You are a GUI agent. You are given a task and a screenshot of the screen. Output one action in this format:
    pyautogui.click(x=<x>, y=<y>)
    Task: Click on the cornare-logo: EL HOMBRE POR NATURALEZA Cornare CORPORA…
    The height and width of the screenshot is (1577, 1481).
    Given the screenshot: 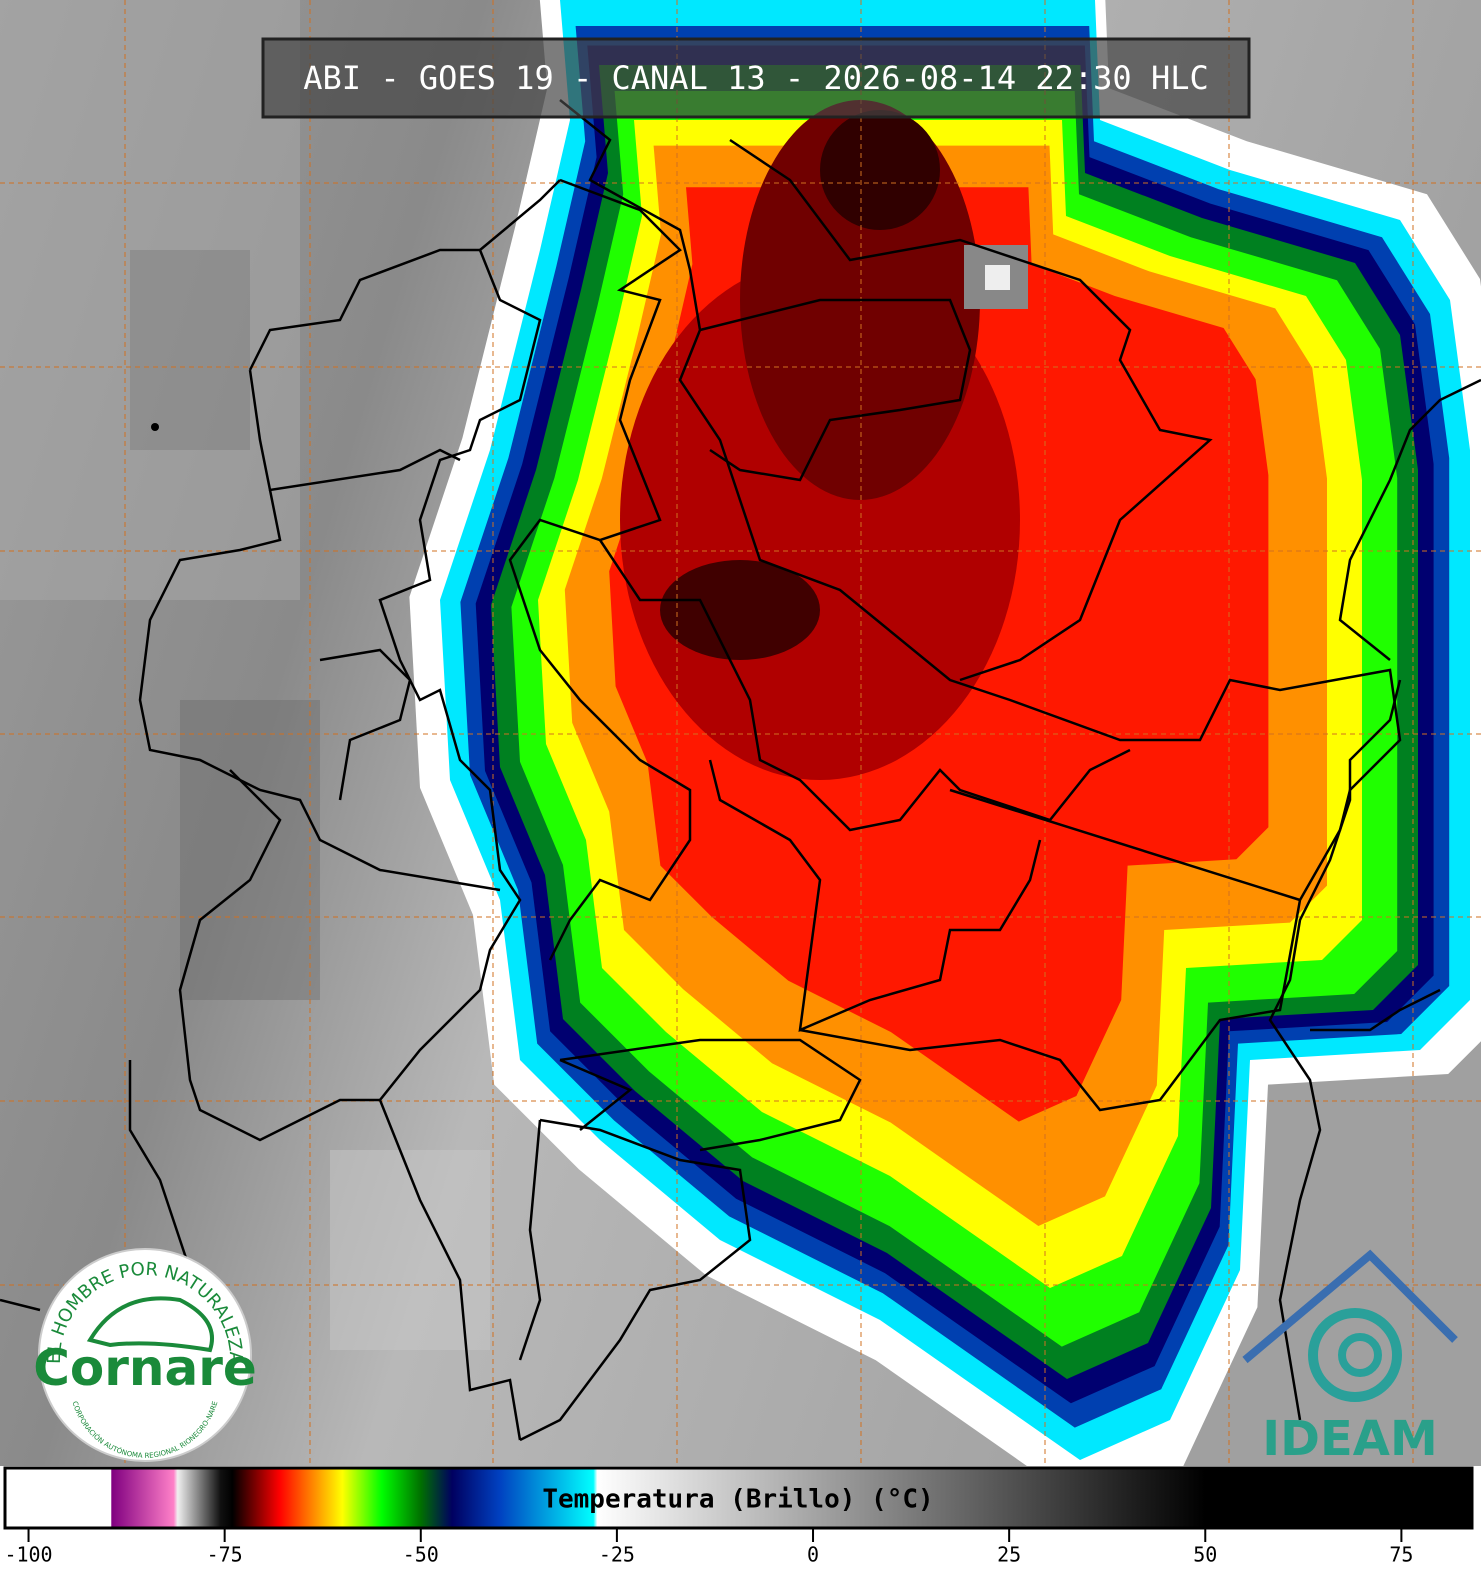 What is the action you would take?
    pyautogui.click(x=145, y=1355)
    